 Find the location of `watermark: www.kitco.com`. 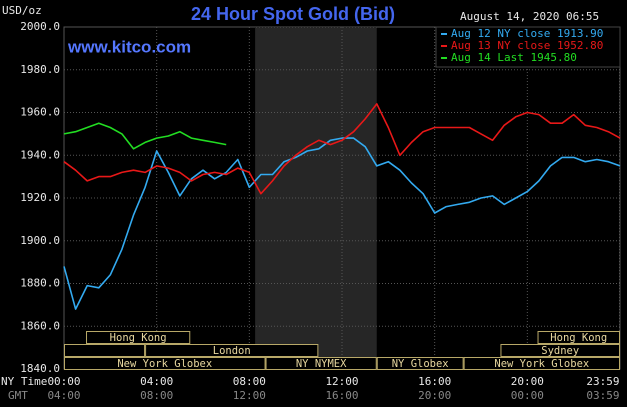

watermark: www.kitco.com is located at coordinates (129, 46).